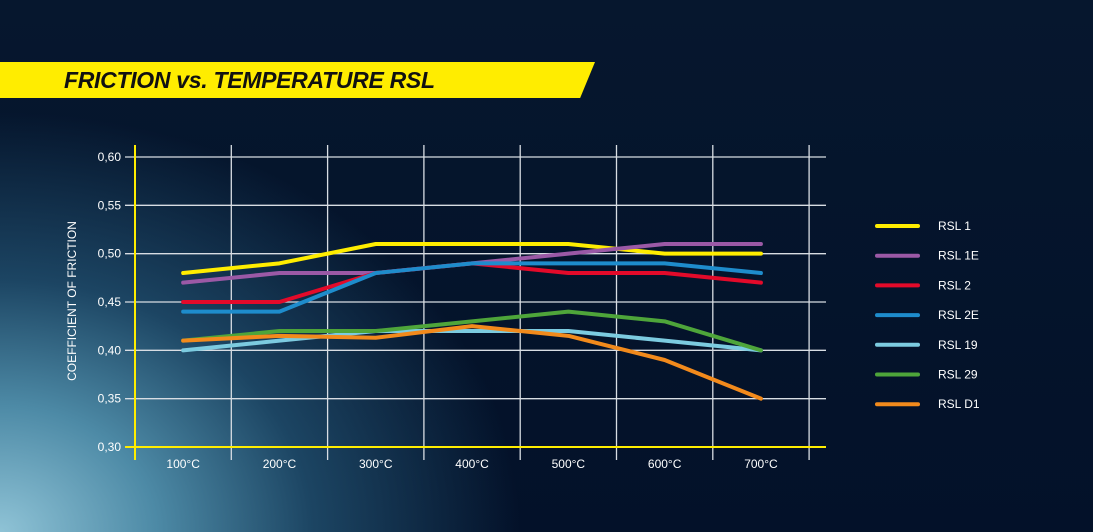  Describe the element at coordinates (958, 375) in the screenshot. I see `legend-label: RSL 29` at that location.